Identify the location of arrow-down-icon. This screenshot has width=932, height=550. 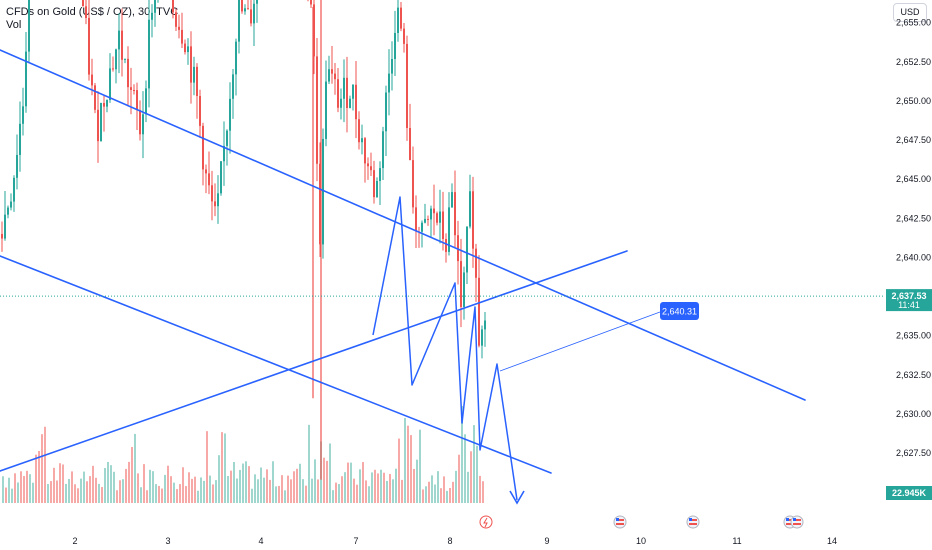
(517, 497).